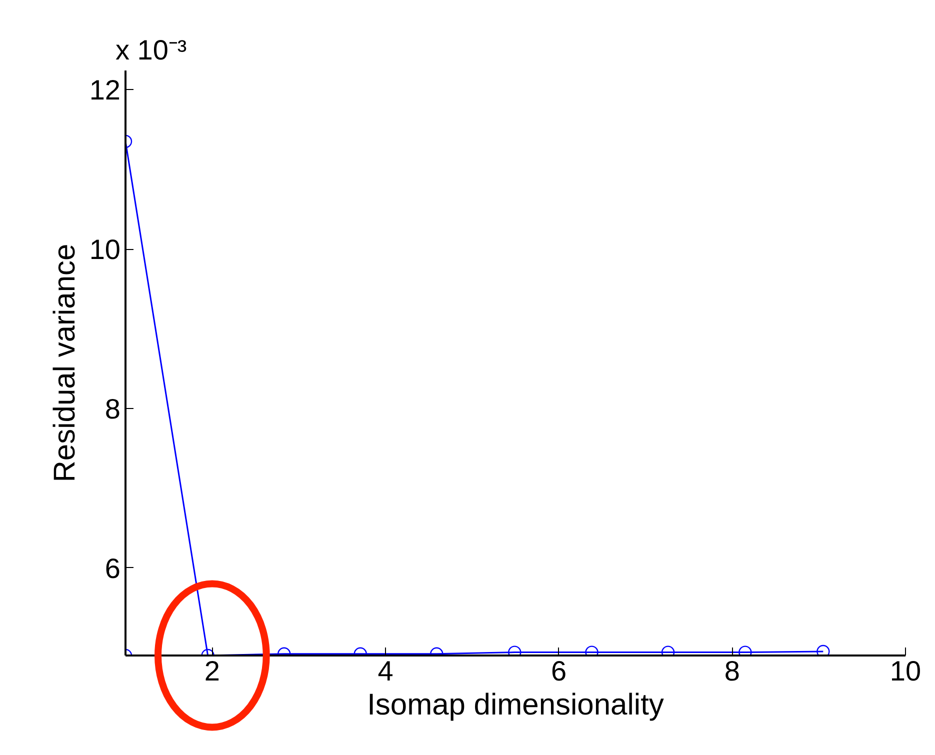 The width and height of the screenshot is (935, 755). What do you see at coordinates (386, 671) in the screenshot?
I see `x-tick-label: 4` at bounding box center [386, 671].